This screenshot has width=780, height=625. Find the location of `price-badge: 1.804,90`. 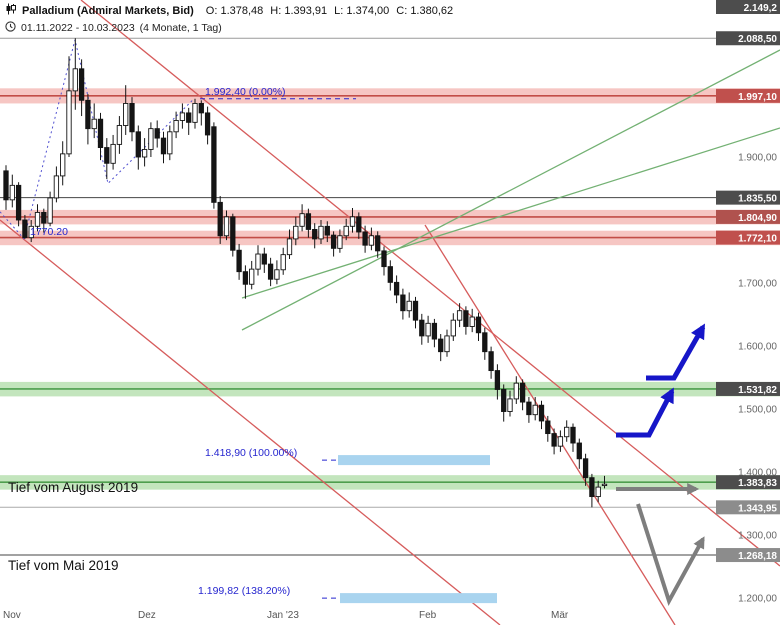

price-badge: 1.804,90 is located at coordinates (748, 216).